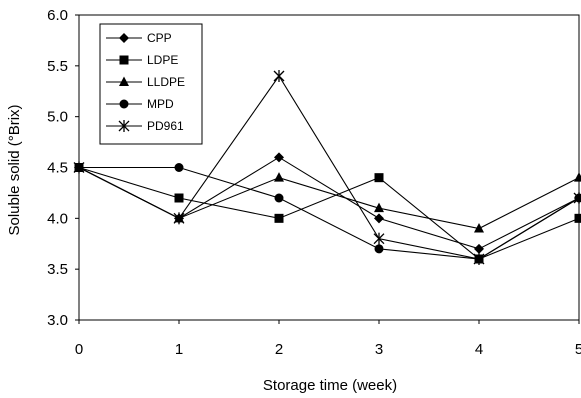  I want to click on legend-item-lldpe: LLDPE, so click(145, 82).